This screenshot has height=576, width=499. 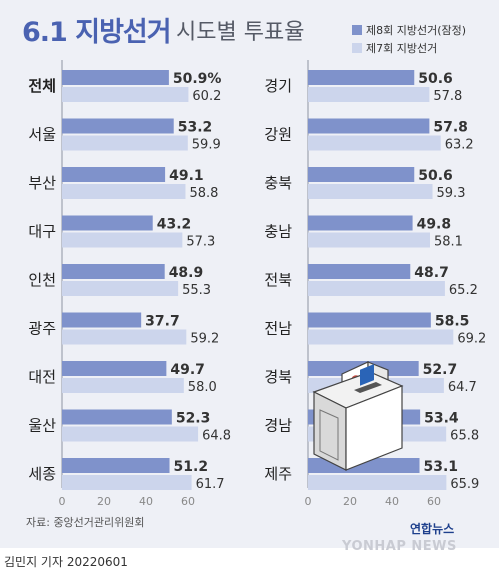 I want to click on category-label: 울산, so click(x=42, y=426).